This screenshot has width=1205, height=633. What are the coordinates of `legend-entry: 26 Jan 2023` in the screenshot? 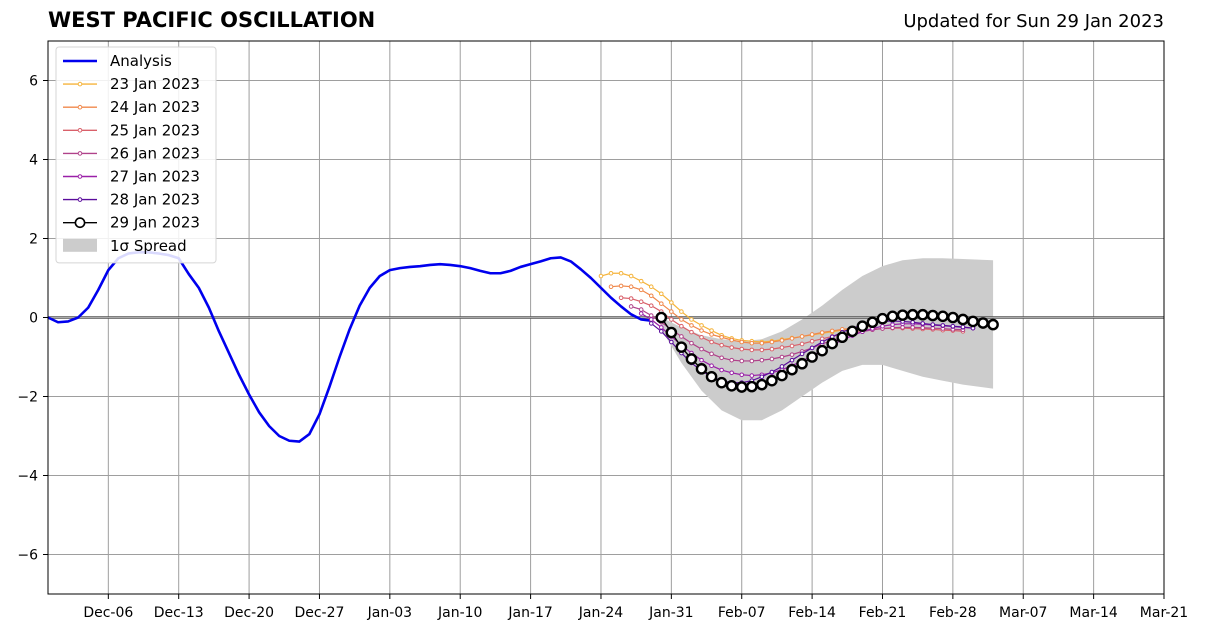 It's located at (131, 153).